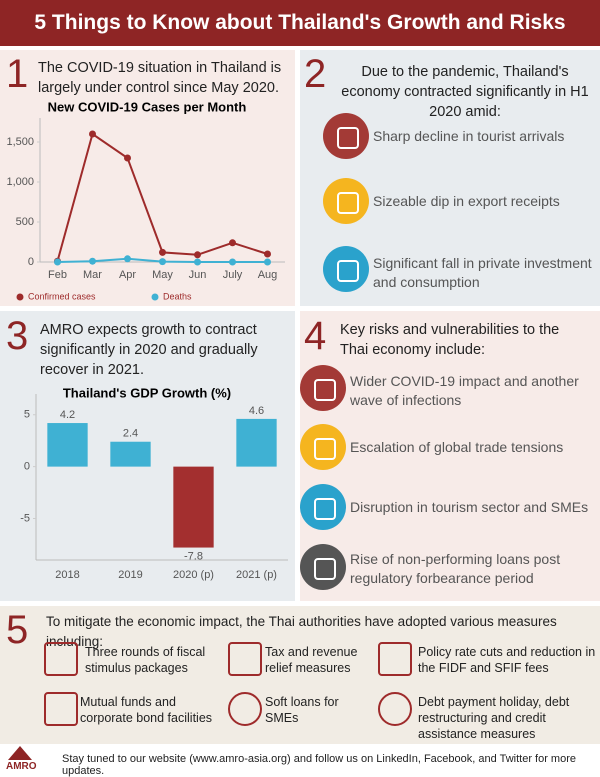  I want to click on value-label: 4.6, so click(256, 411).